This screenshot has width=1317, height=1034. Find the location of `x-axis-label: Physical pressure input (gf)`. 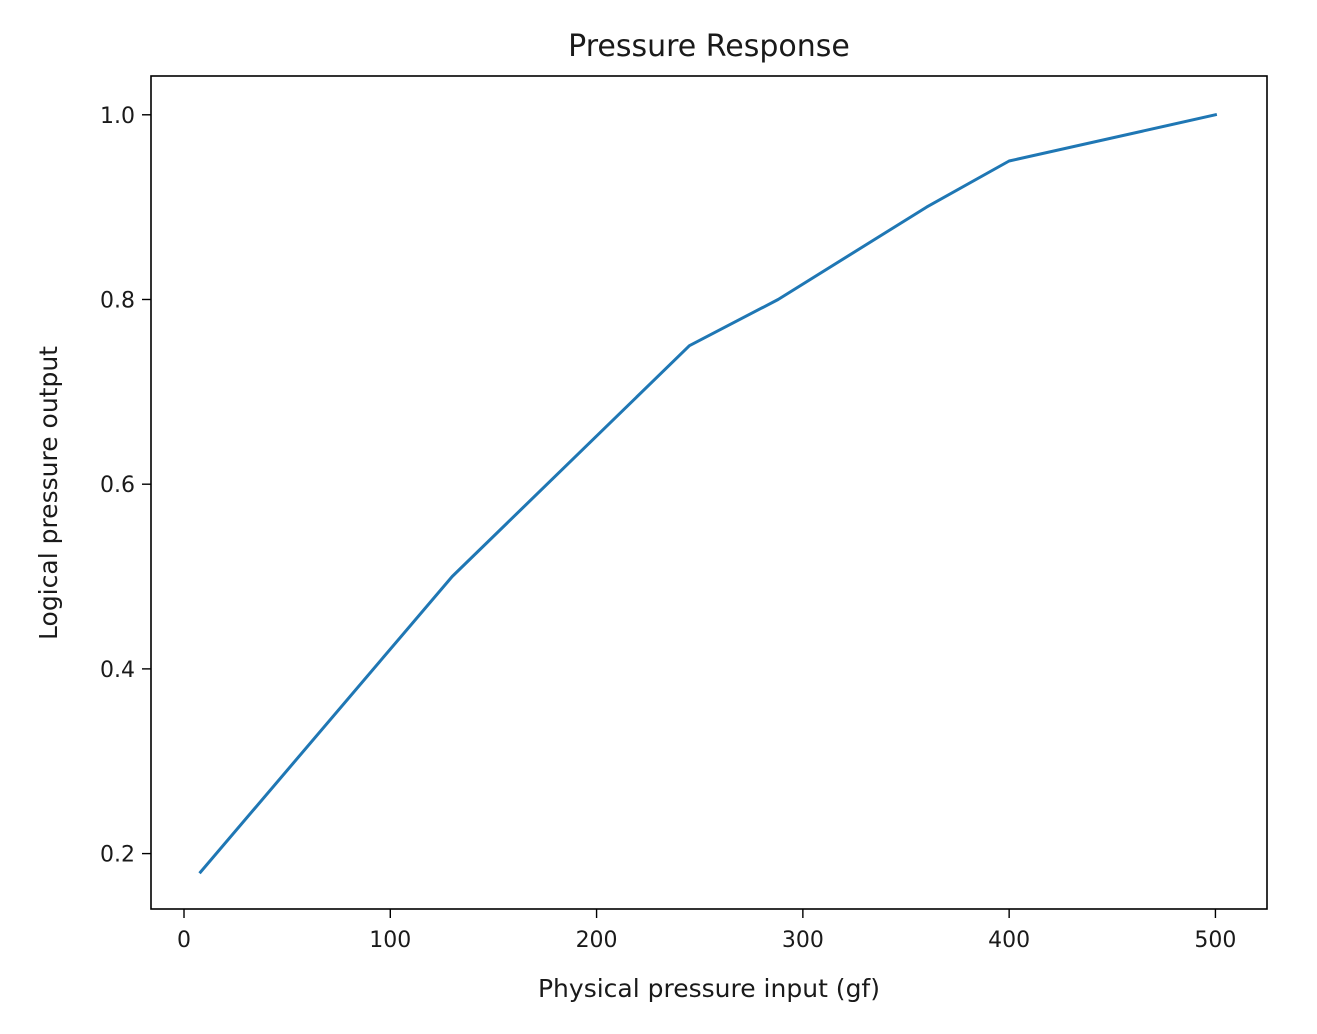

x-axis-label: Physical pressure input (gf) is located at coordinates (709, 988).